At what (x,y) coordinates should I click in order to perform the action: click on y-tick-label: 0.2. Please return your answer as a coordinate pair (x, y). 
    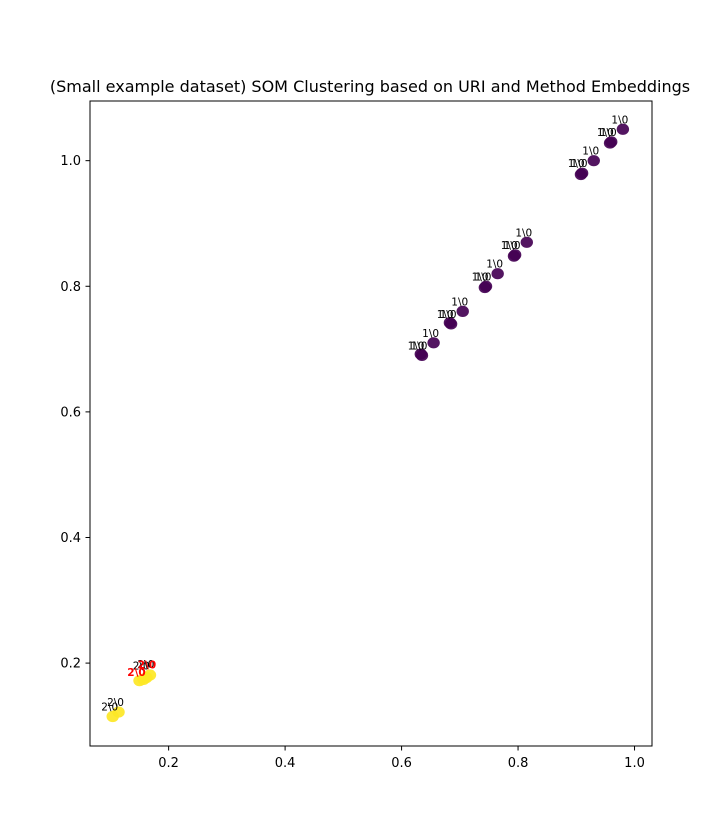
    Looking at the image, I should click on (70, 664).